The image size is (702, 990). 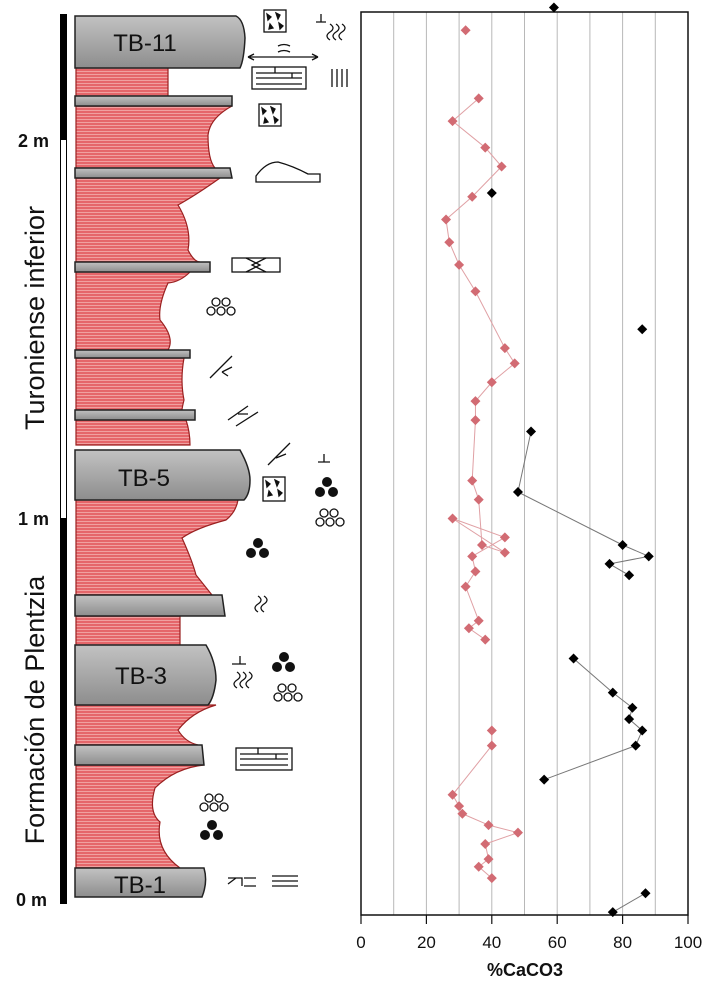 What do you see at coordinates (331, 27) in the screenshot?
I see `bioturbation-icon` at bounding box center [331, 27].